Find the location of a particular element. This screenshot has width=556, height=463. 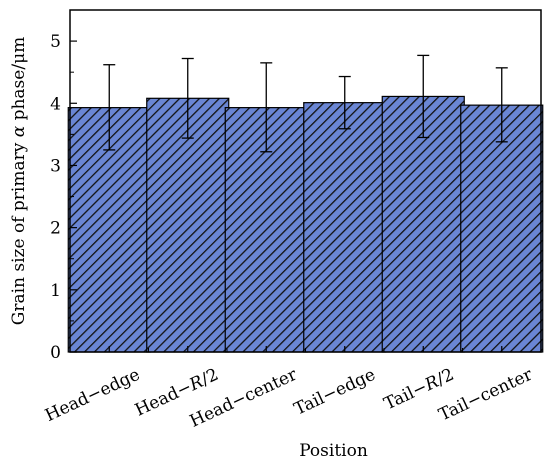

y-tick-label: 5 is located at coordinates (55, 42).